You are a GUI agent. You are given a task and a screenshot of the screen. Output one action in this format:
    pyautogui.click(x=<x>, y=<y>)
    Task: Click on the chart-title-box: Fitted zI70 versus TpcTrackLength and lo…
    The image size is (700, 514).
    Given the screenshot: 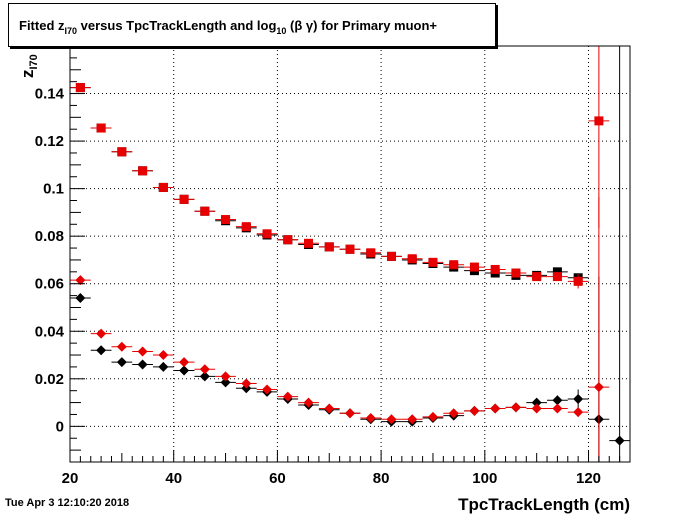 What is the action you would take?
    pyautogui.click(x=252, y=25)
    